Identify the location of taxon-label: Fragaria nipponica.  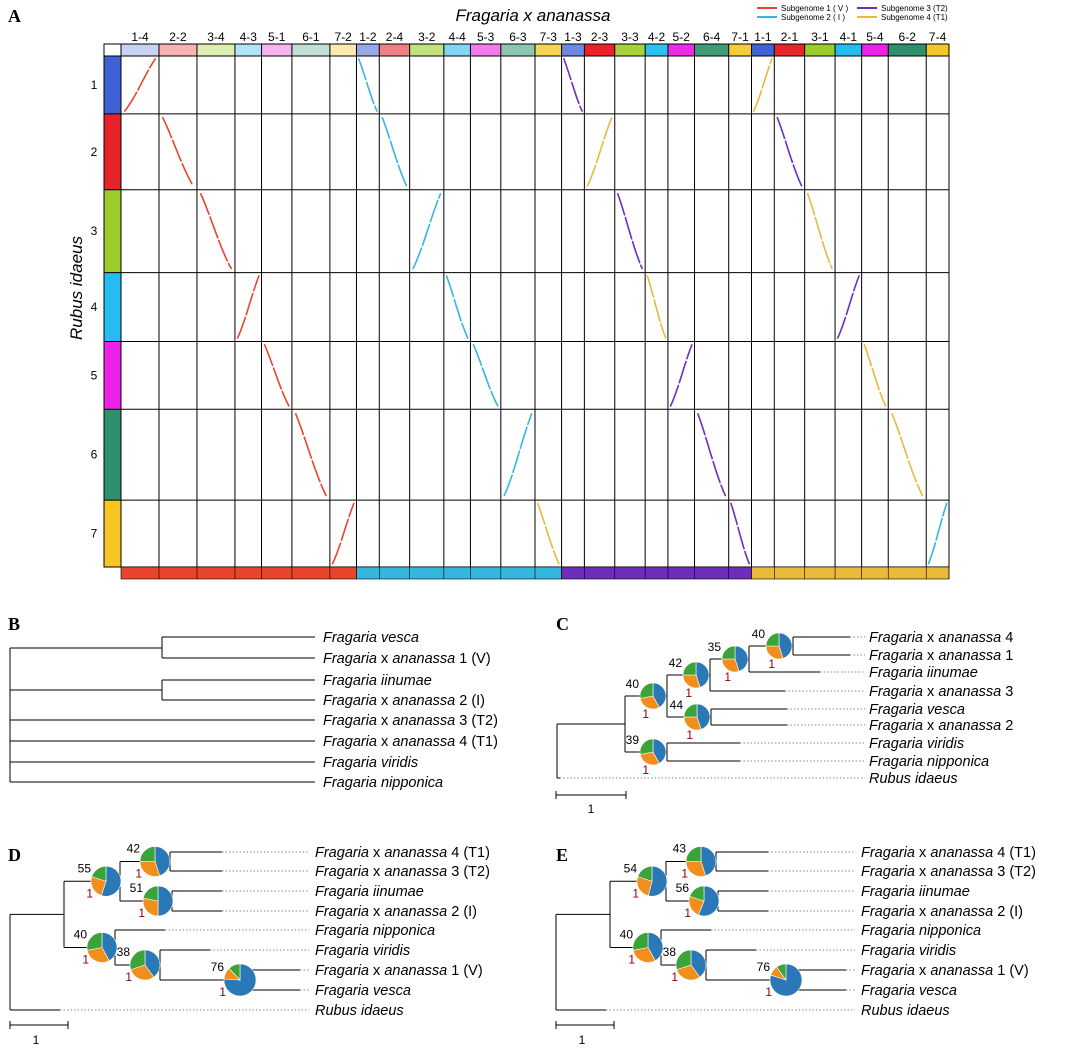
(383, 783).